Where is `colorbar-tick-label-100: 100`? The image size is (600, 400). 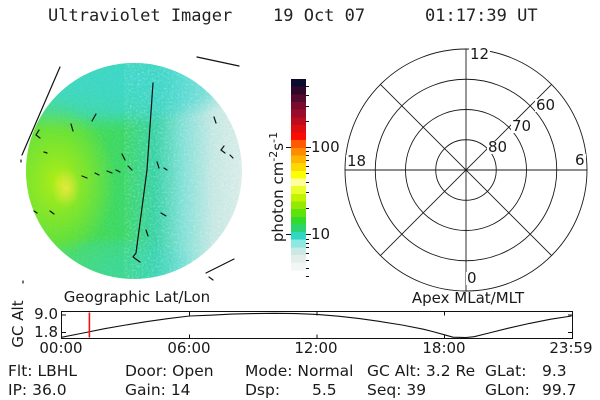 colorbar-tick-label-100: 100 is located at coordinates (325, 147).